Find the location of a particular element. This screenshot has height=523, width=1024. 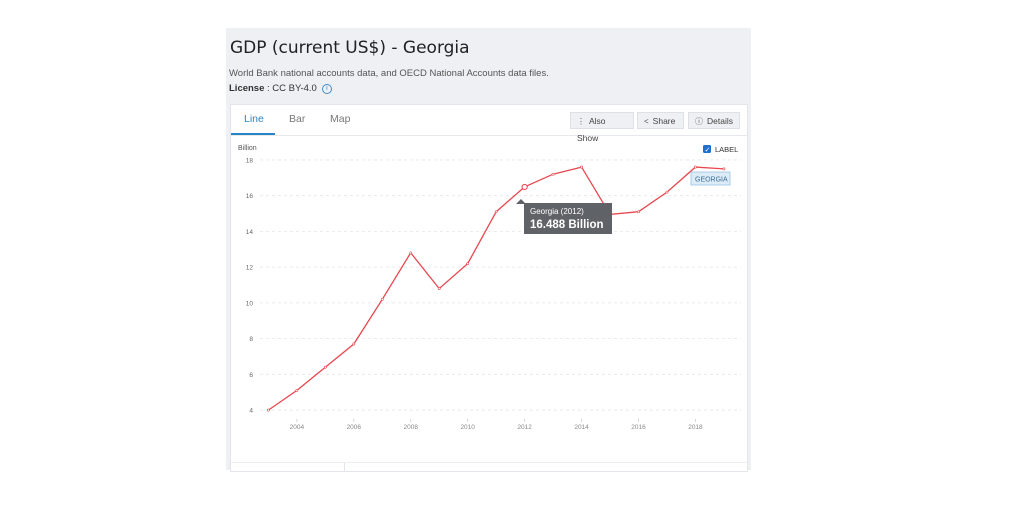

x-tick-label: 2004 is located at coordinates (297, 427).